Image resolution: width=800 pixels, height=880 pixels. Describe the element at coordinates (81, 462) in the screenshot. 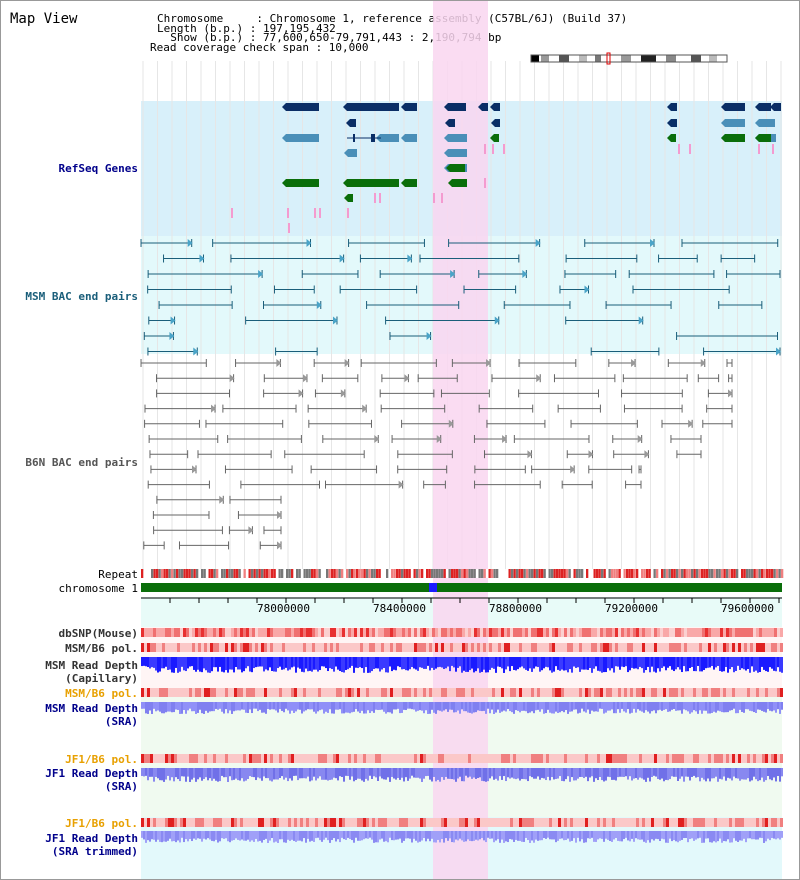

I see `track-label-b6n-bac: B6N BAC end pairs` at that location.